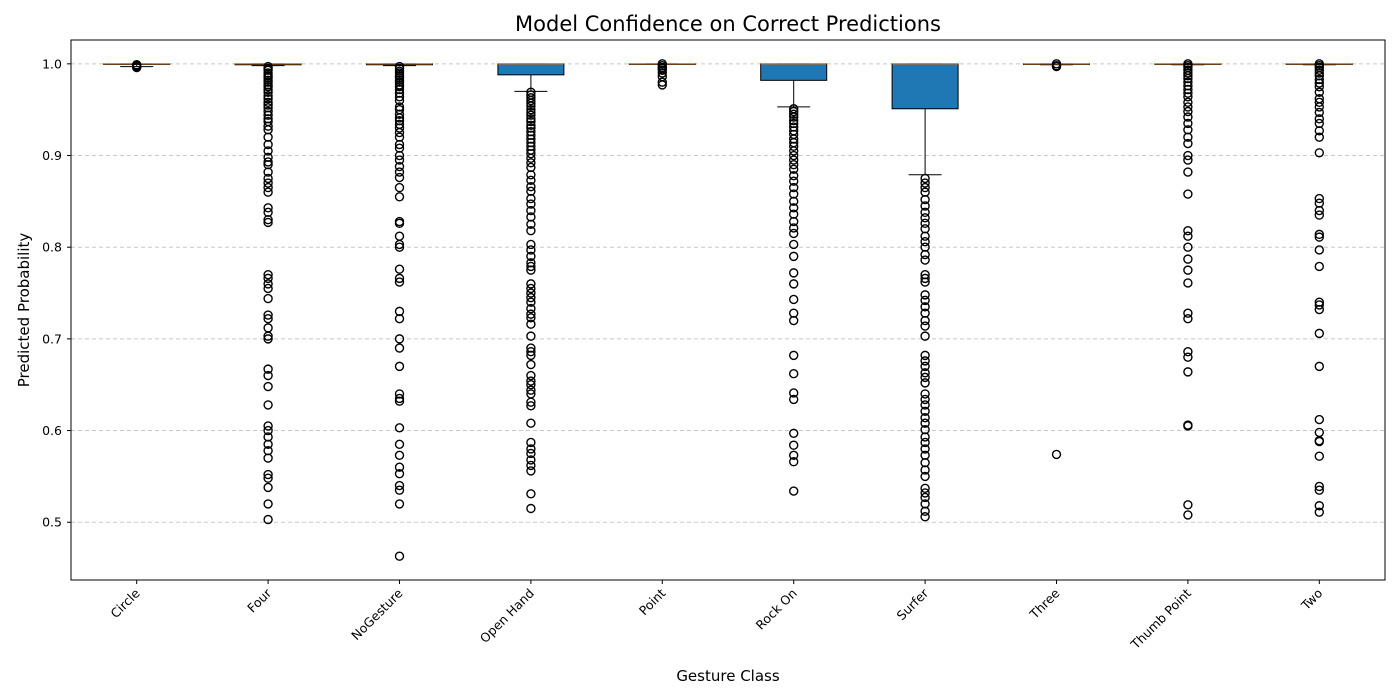  Describe the element at coordinates (728, 119) in the screenshot. I see `boxes-layer` at that location.